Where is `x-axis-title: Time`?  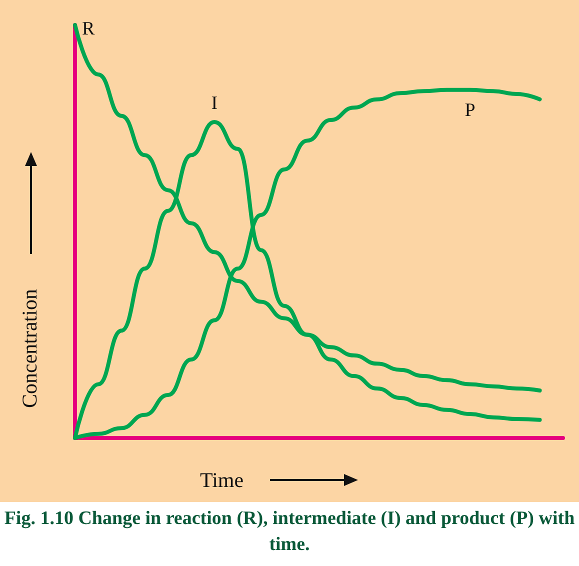 x-axis-title: Time is located at coordinates (222, 480).